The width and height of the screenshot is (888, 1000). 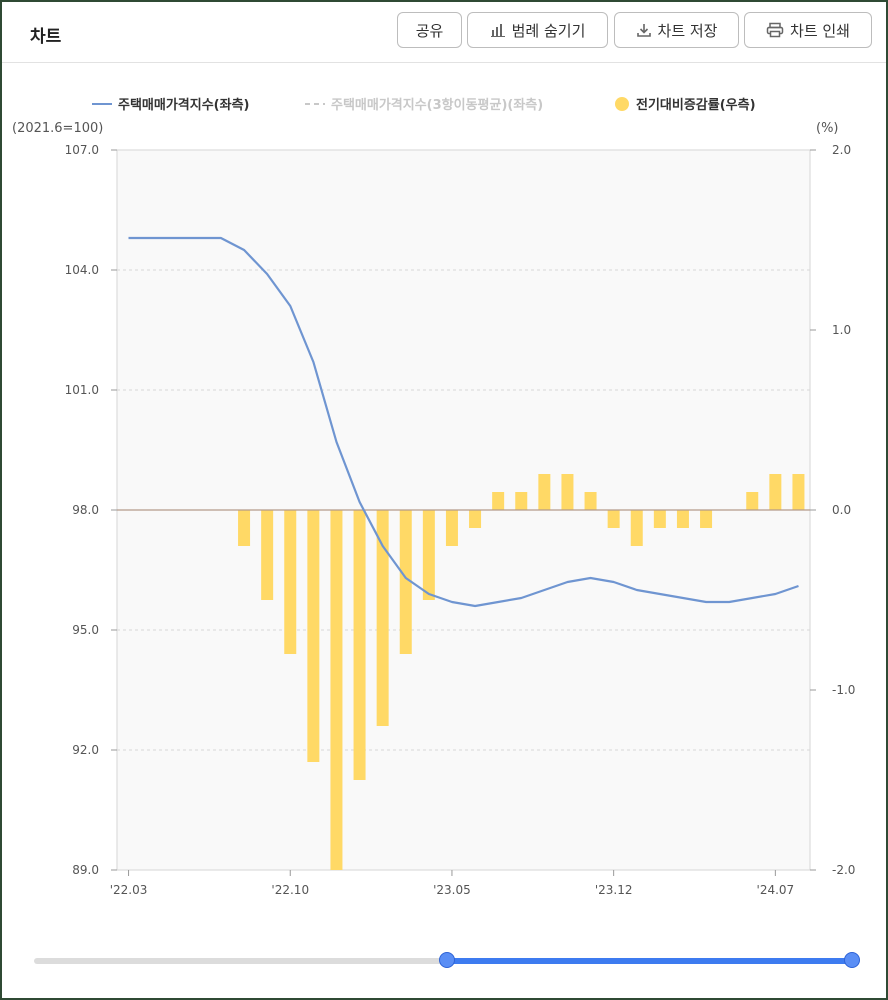 What do you see at coordinates (843, 690) in the screenshot?
I see `right-axis-tick-label: -1.0` at bounding box center [843, 690].